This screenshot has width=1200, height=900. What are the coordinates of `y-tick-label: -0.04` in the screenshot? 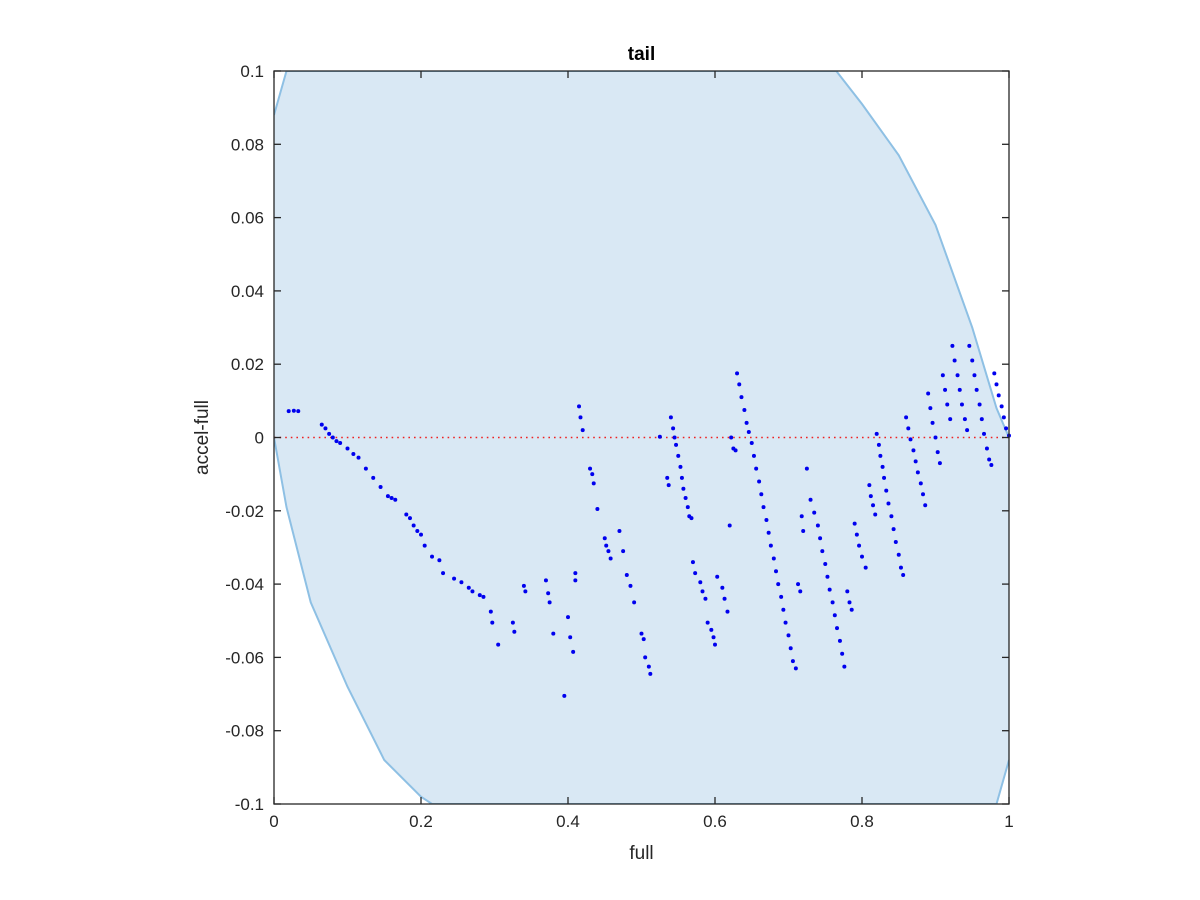 It's located at (244, 584).